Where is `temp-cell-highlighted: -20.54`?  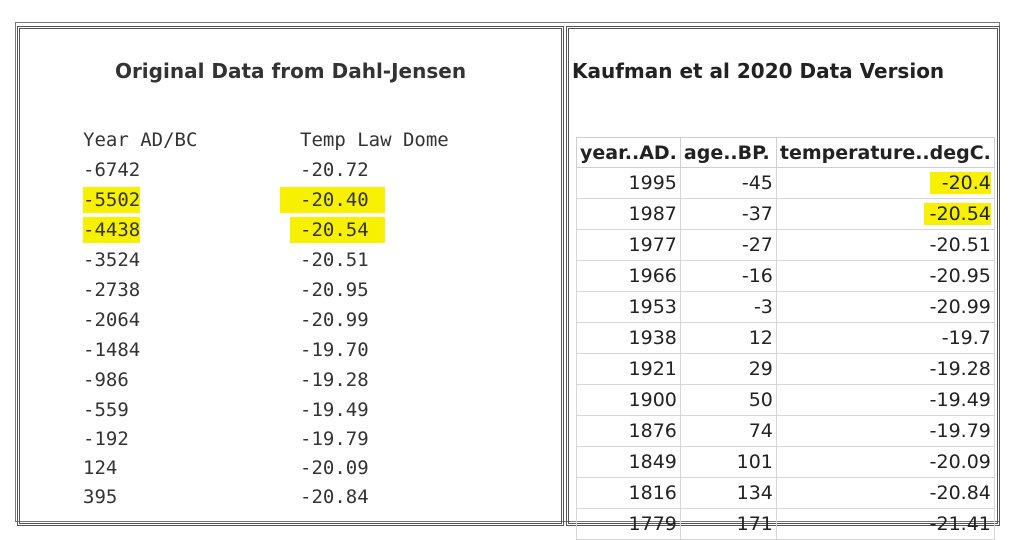 temp-cell-highlighted: -20.54 is located at coordinates (337, 230).